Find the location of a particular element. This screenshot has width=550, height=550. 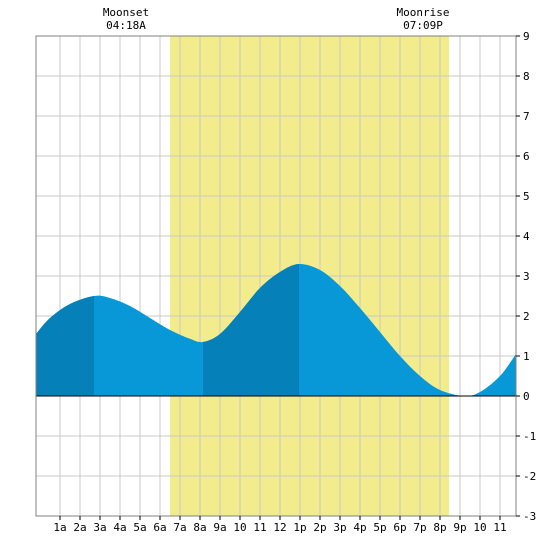

moon-event-time-1: 07:09P is located at coordinates (423, 25).